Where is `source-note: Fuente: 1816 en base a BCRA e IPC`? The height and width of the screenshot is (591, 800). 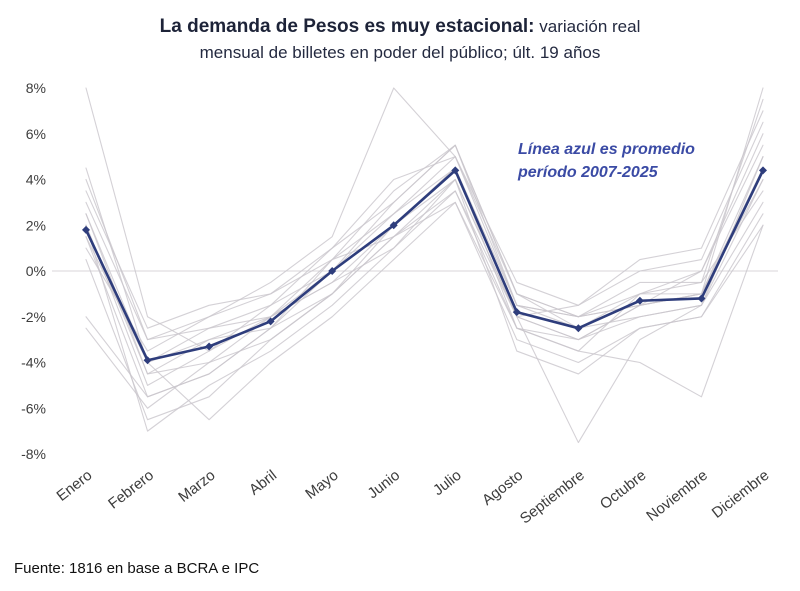
source-note: Fuente: 1816 en base a BCRA e IPC is located at coordinates (137, 568).